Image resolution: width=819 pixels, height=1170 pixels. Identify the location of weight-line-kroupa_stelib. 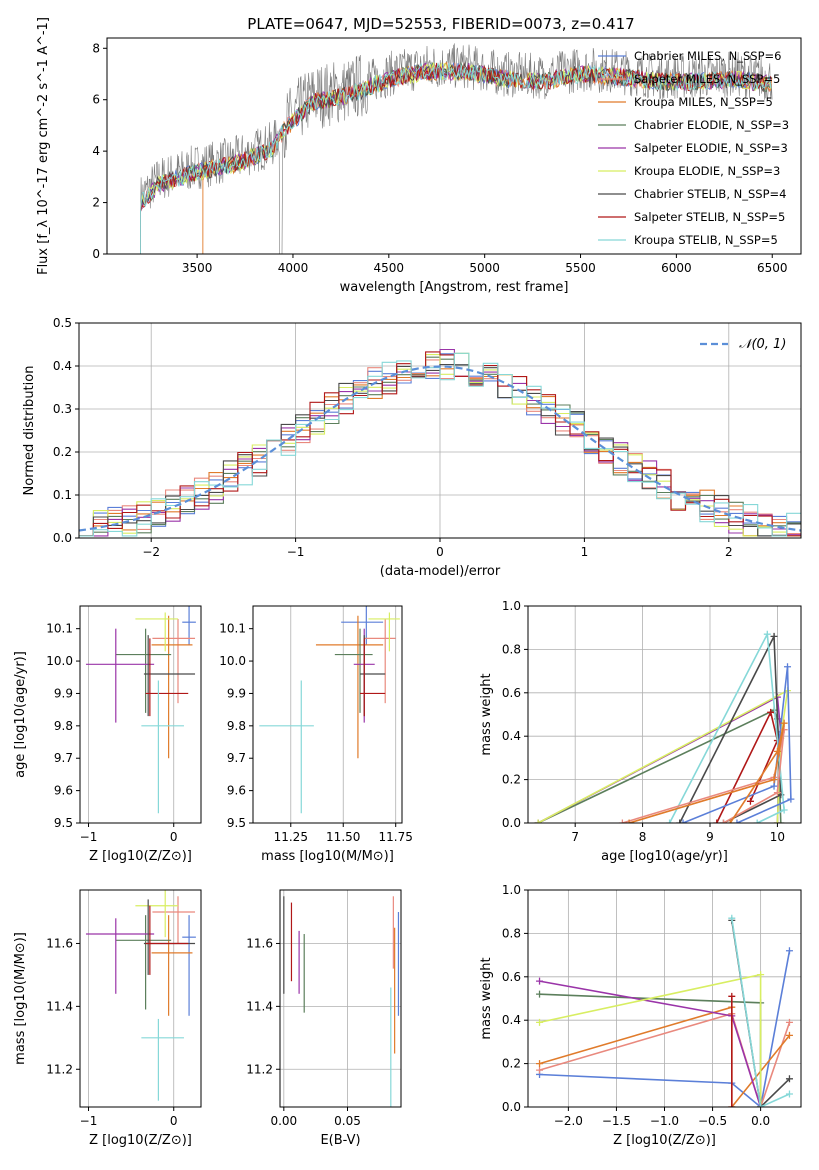
(726, 727).